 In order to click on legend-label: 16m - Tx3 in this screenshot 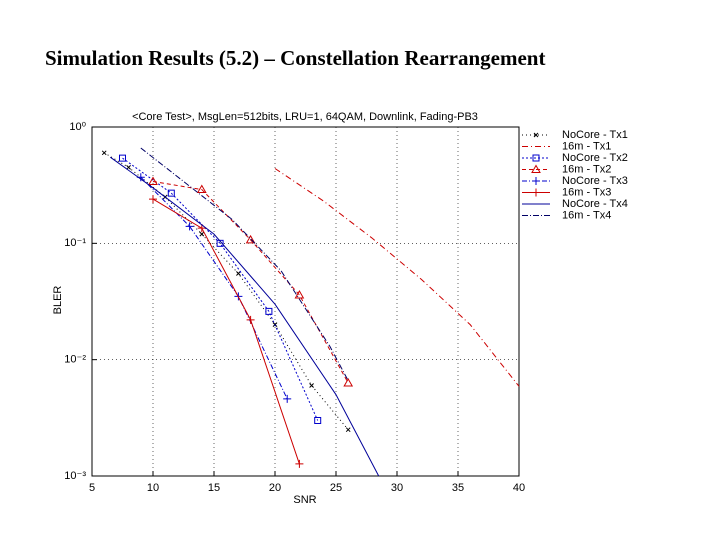, I will do `click(586, 192)`.